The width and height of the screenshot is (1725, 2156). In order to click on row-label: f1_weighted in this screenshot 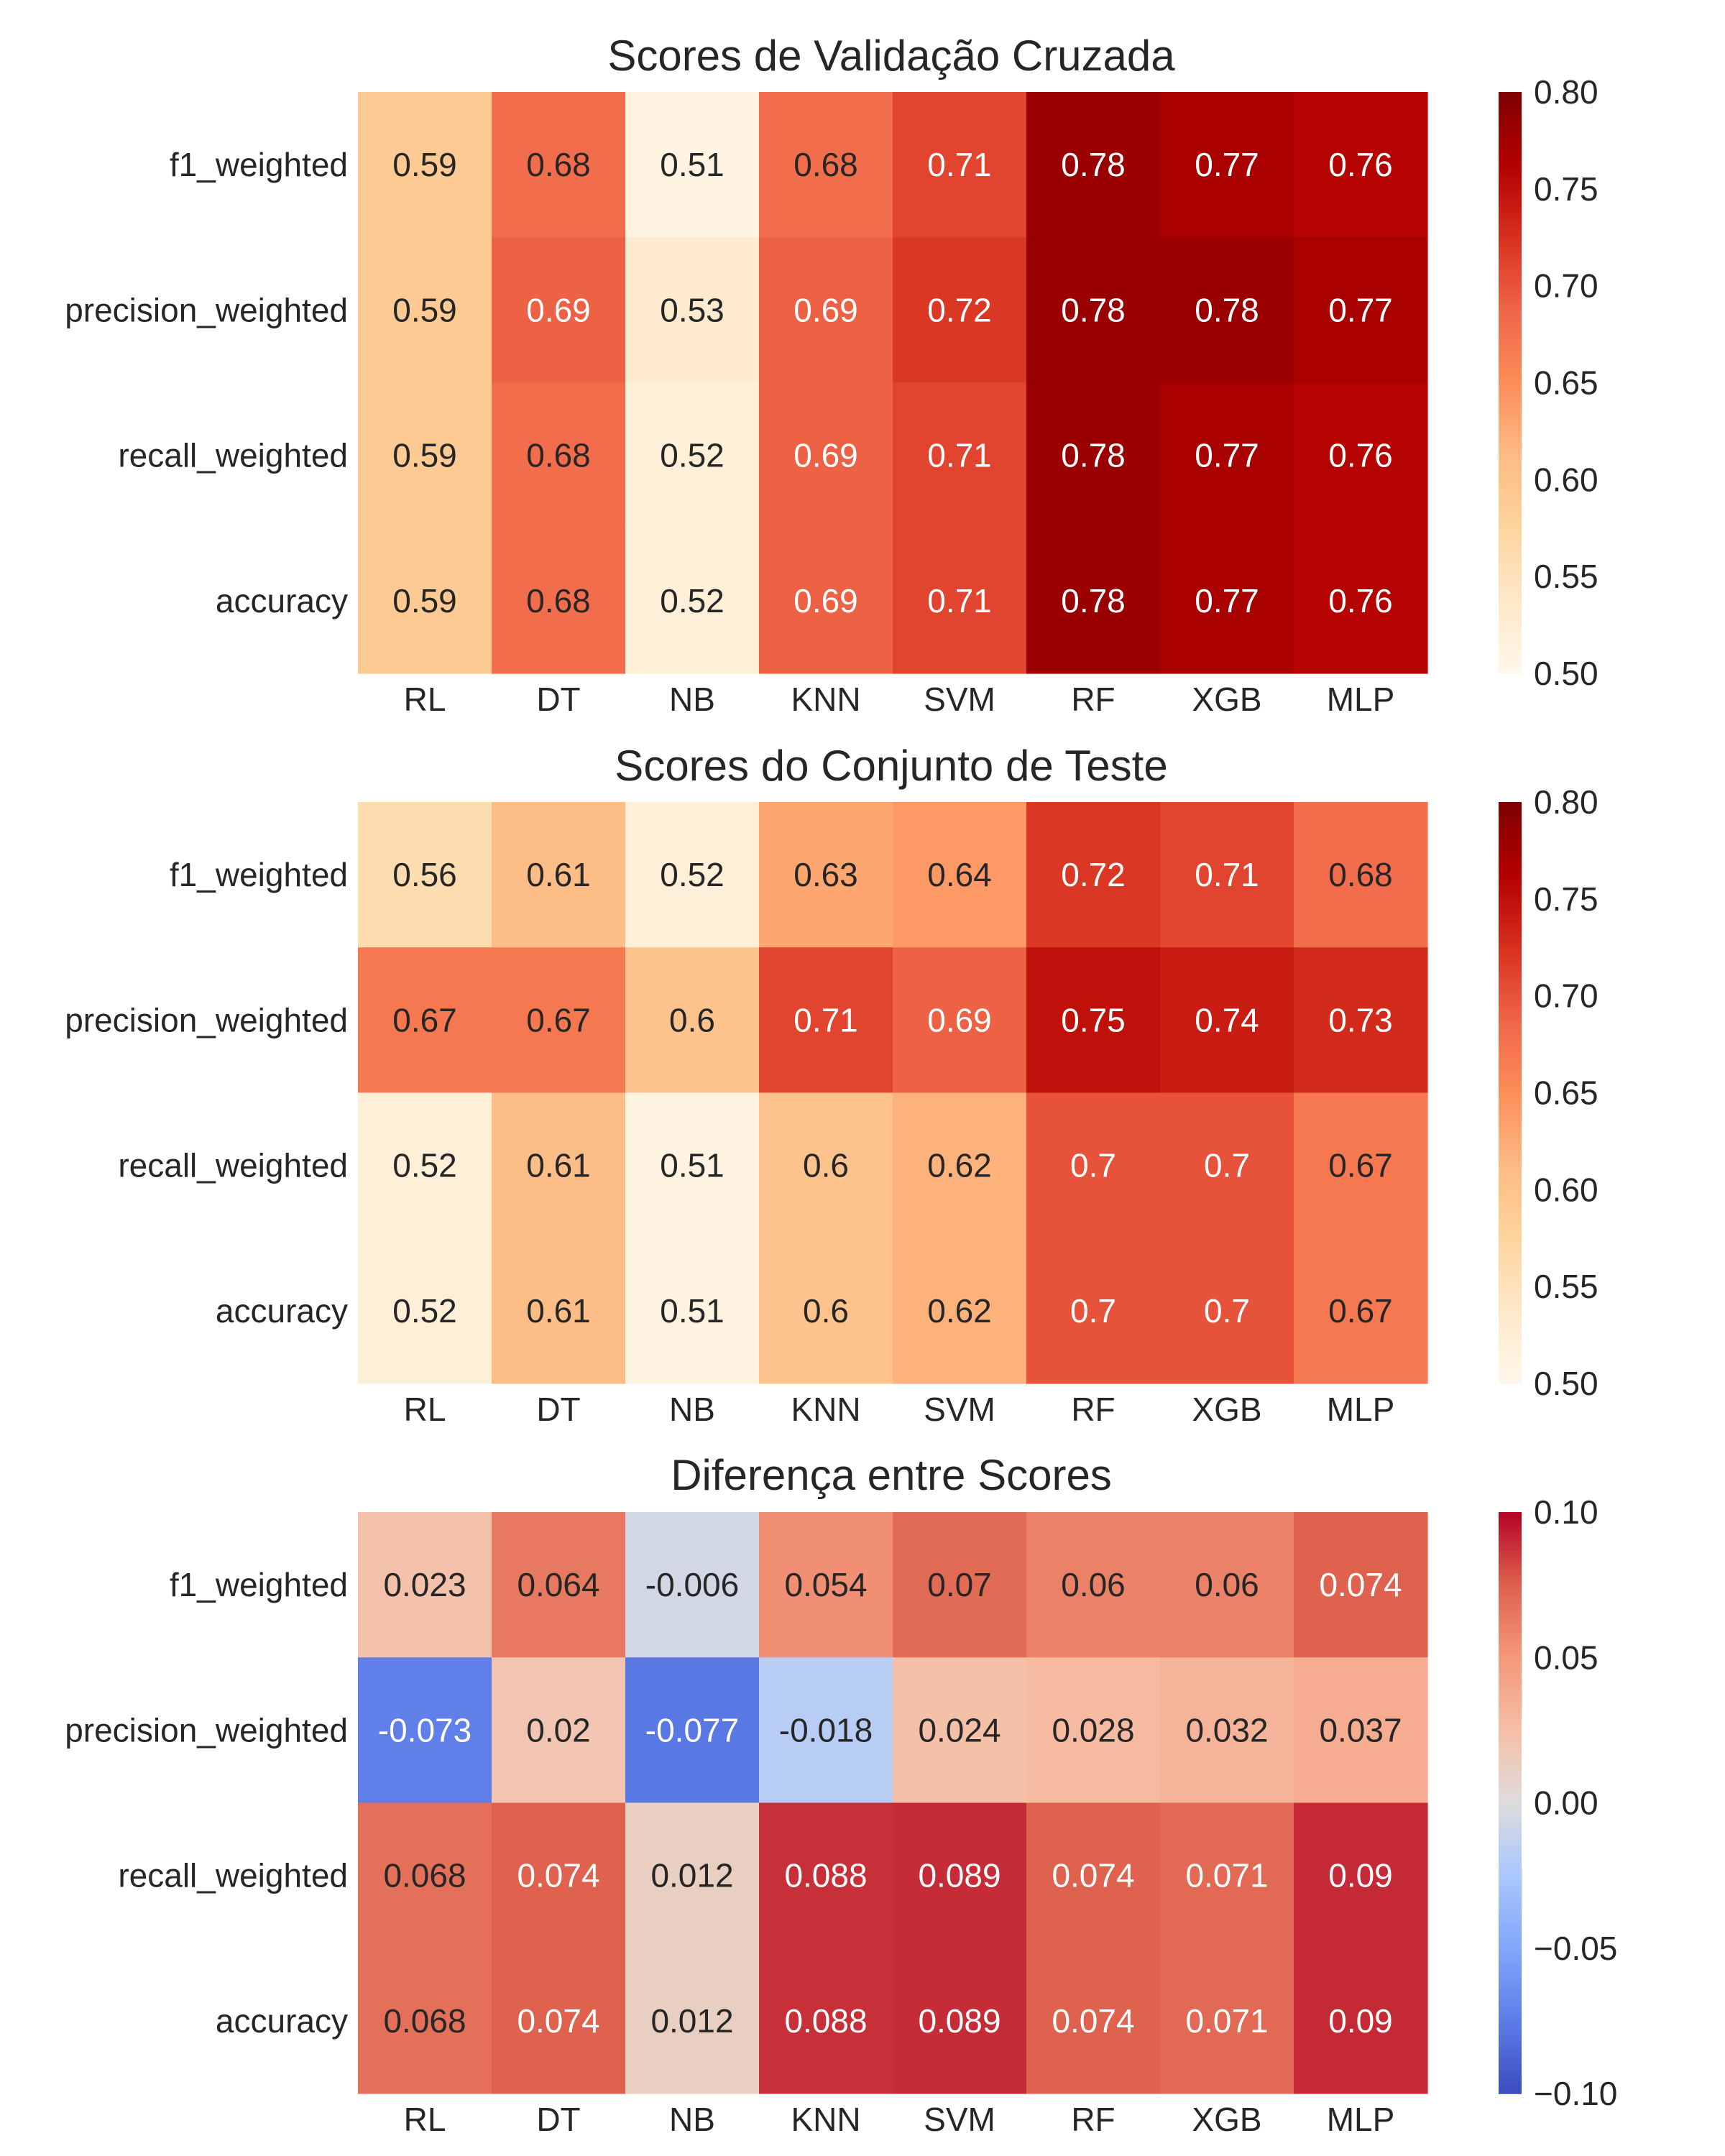, I will do `click(259, 874)`.